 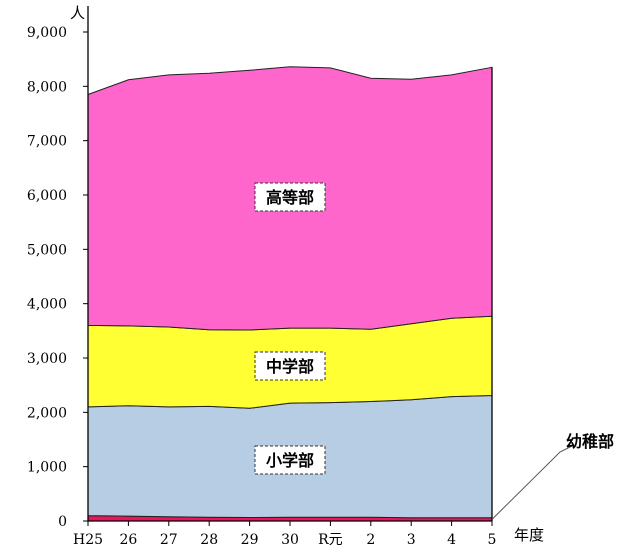 What do you see at coordinates (169, 539) in the screenshot?
I see `x-tick-label: 27` at bounding box center [169, 539].